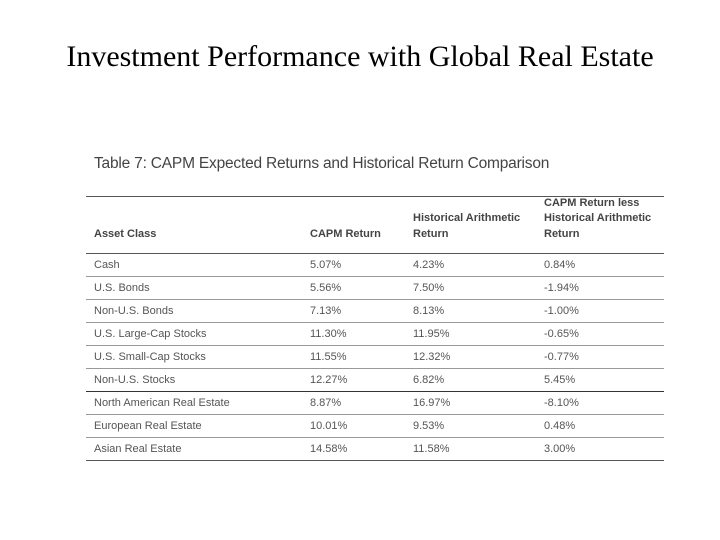  Describe the element at coordinates (561, 288) in the screenshot. I see `difference-cell: -1.94%` at that location.